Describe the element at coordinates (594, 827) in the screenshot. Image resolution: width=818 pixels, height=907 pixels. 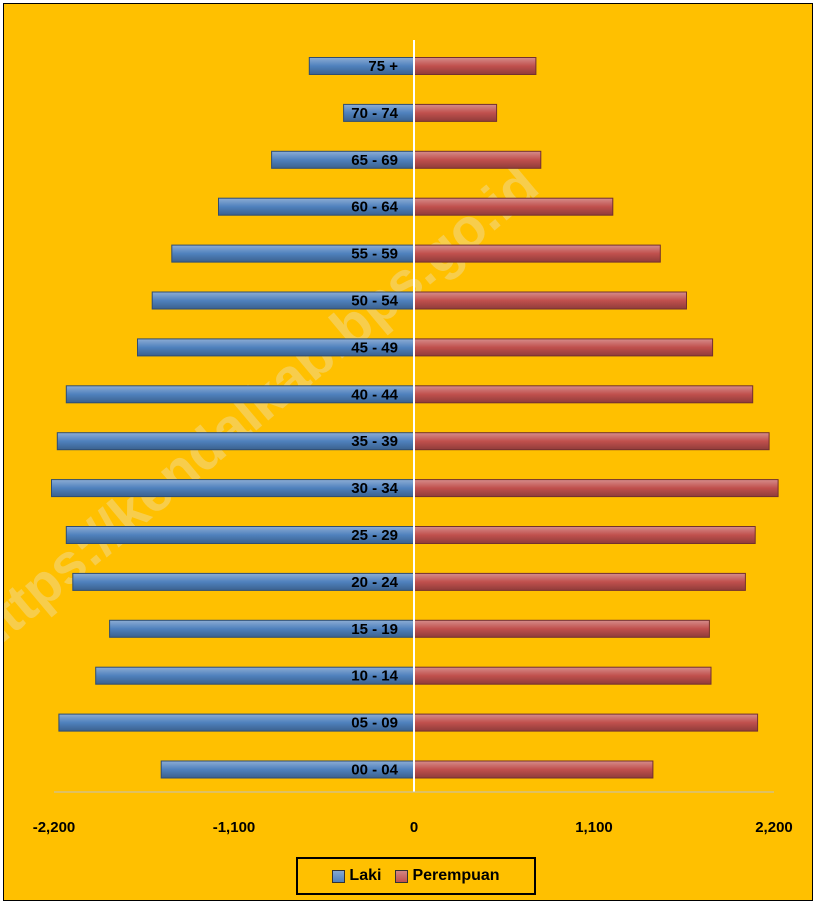
I see `x-tick-label: 1,100` at that location.